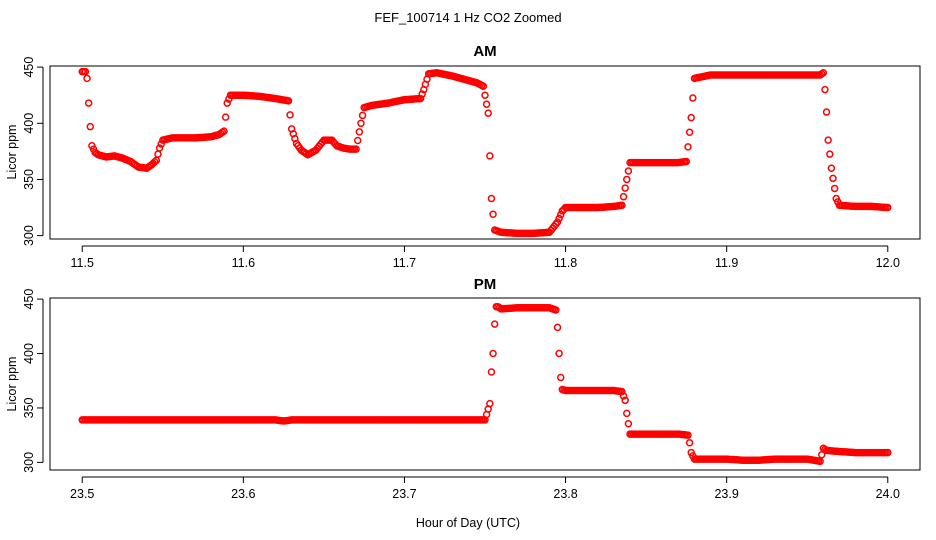 This screenshot has height=540, width=936. What do you see at coordinates (82, 494) in the screenshot?
I see `panel-pm-x-tick-label: 23.5` at bounding box center [82, 494].